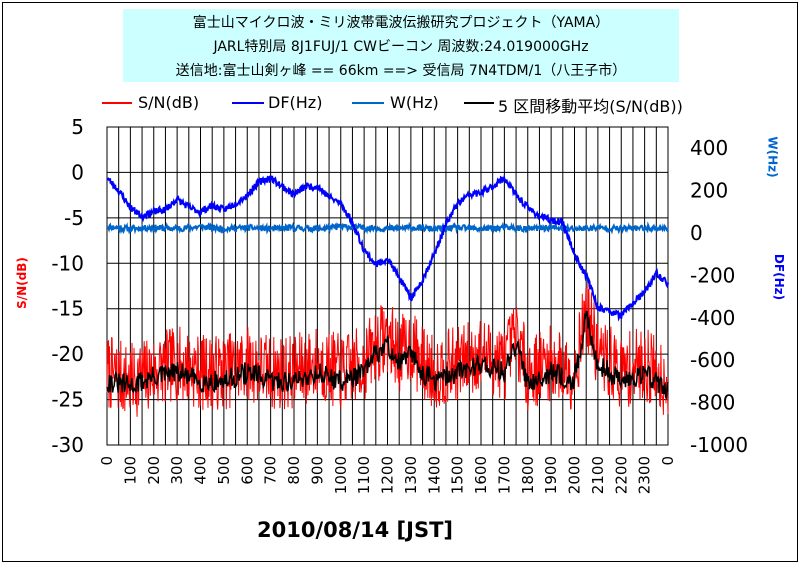  I want to click on left-tick-label: -25, so click(67, 400).